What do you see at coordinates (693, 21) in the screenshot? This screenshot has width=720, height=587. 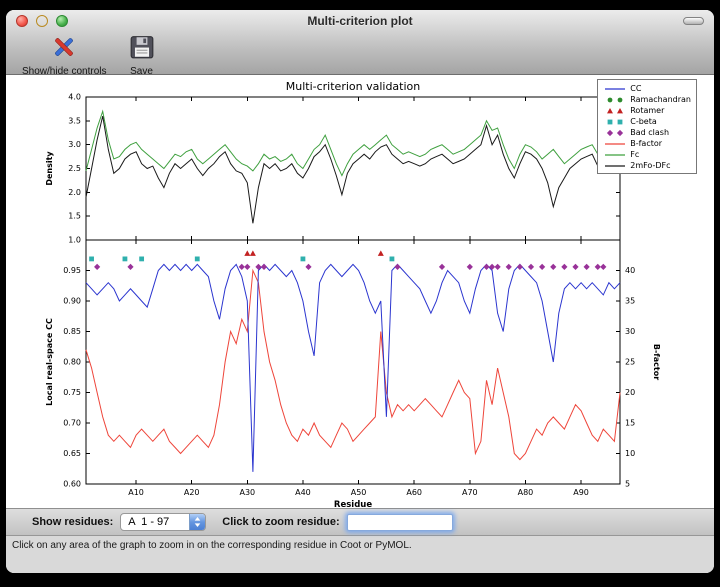 I see `toolbar-toggle-button` at bounding box center [693, 21].